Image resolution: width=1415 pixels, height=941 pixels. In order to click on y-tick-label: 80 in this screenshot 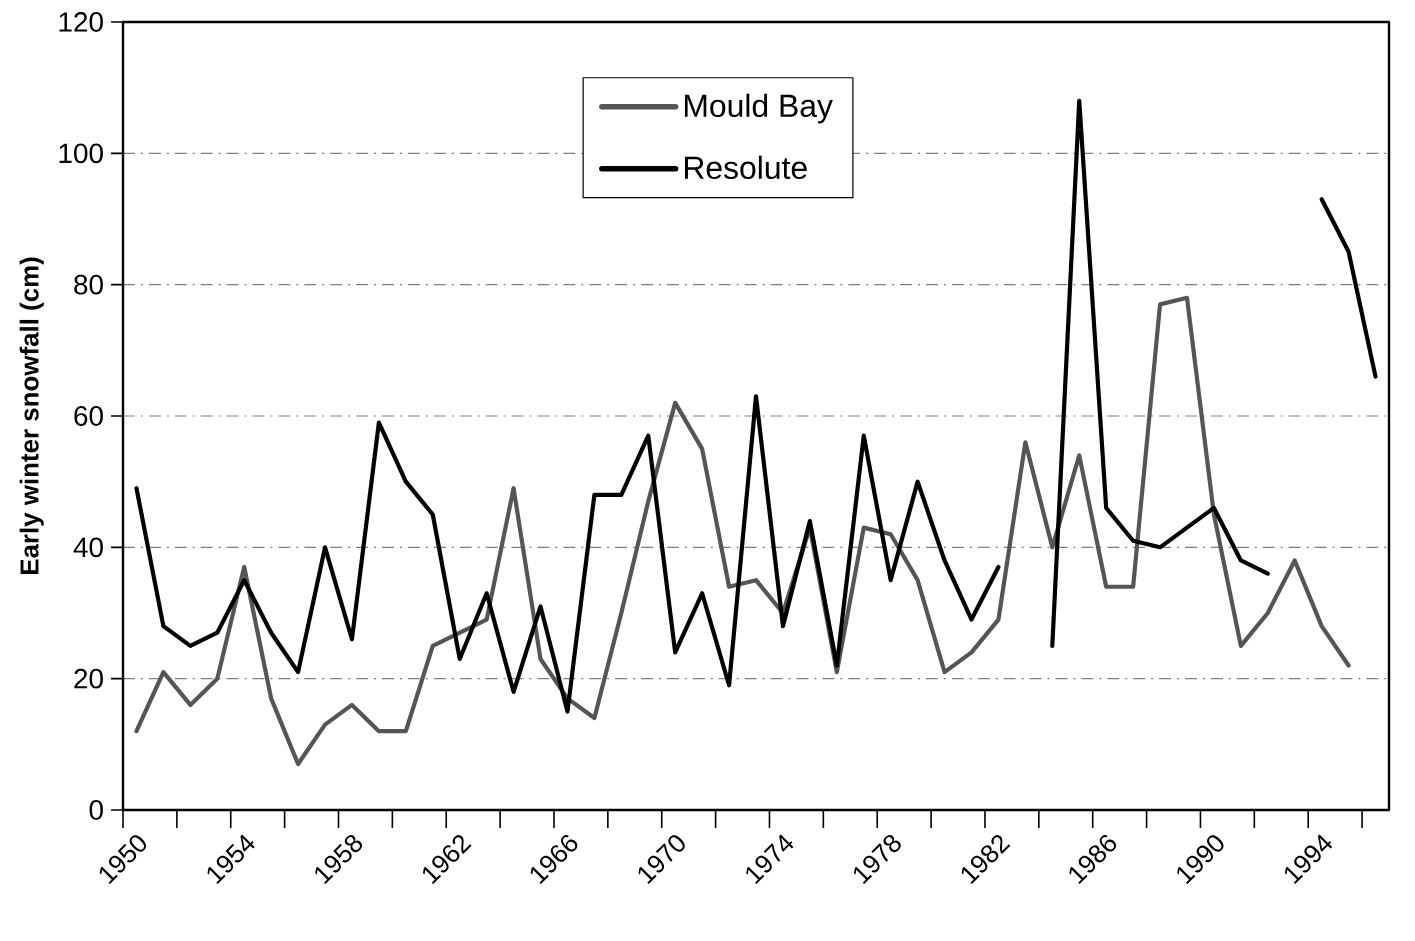, I will do `click(88, 284)`.